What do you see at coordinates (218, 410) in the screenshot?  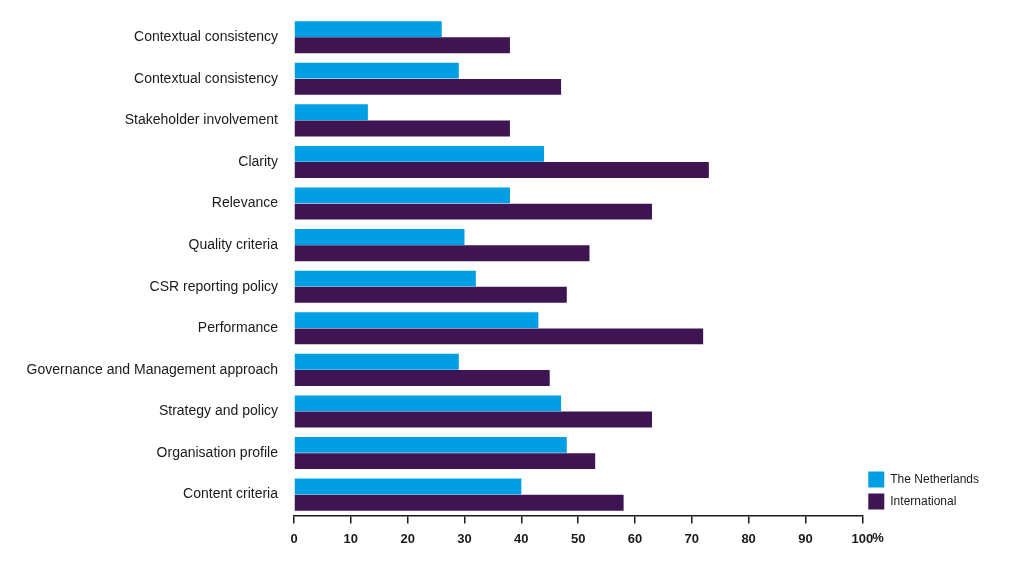 I see `y-tick-label: Strategy and policy` at bounding box center [218, 410].